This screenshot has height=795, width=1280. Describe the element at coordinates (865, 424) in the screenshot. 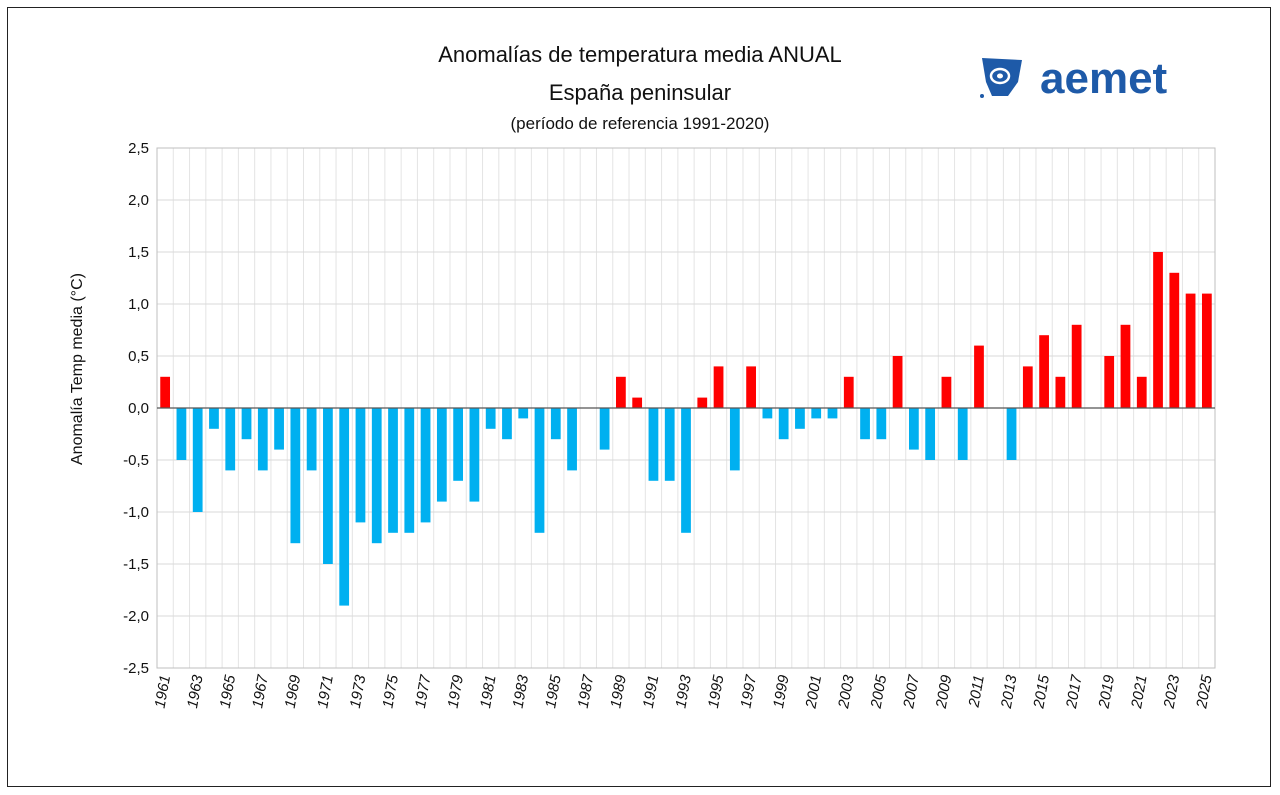

I see `bar-2004` at that location.